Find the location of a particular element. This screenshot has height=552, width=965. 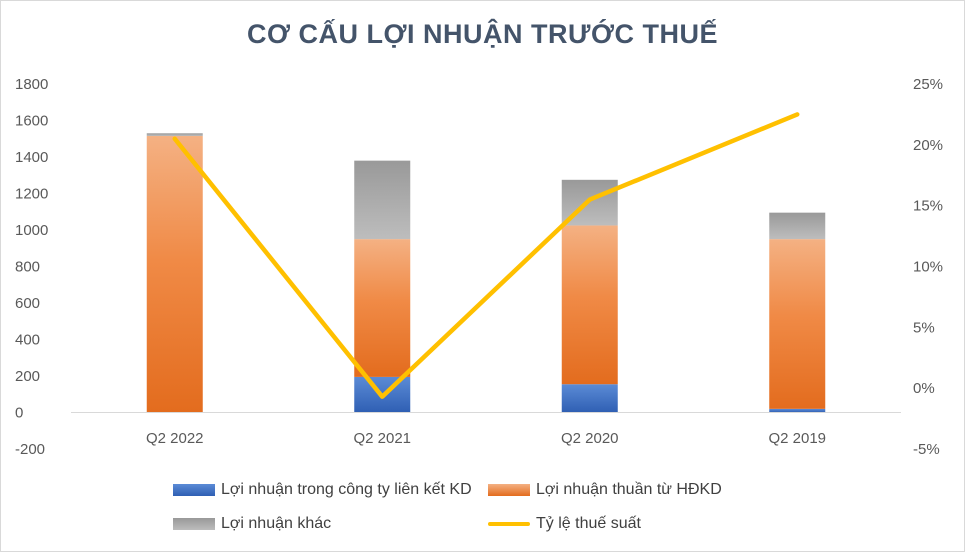

x-tick-label: Q2 2020 is located at coordinates (590, 438).